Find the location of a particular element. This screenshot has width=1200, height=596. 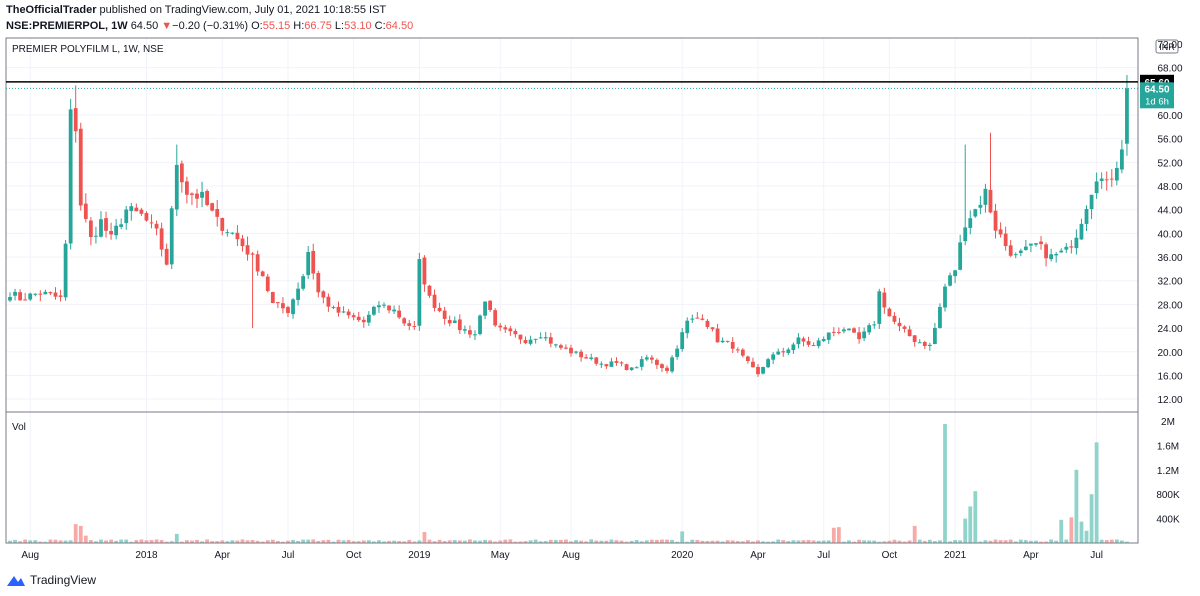

time-tick-label: 2019 is located at coordinates (419, 555).